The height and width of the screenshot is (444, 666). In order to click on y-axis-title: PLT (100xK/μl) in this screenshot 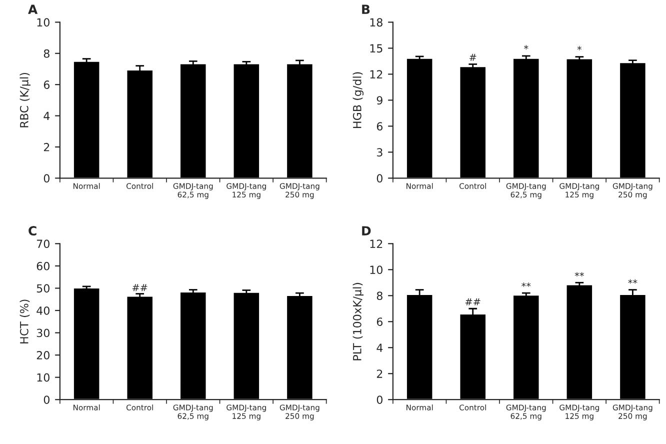, I will do `click(358, 321)`.